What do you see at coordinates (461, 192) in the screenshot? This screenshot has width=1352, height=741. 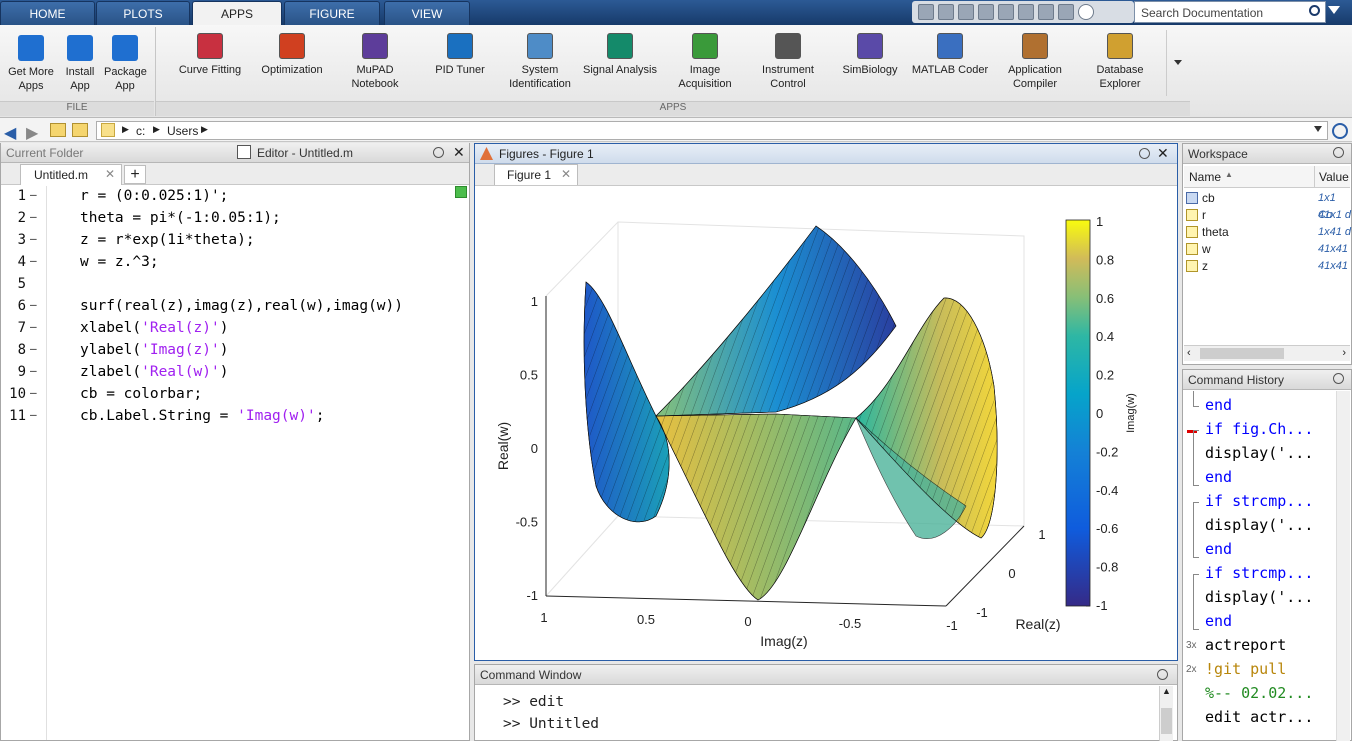 I see `code-analyzer-status-icon` at bounding box center [461, 192].